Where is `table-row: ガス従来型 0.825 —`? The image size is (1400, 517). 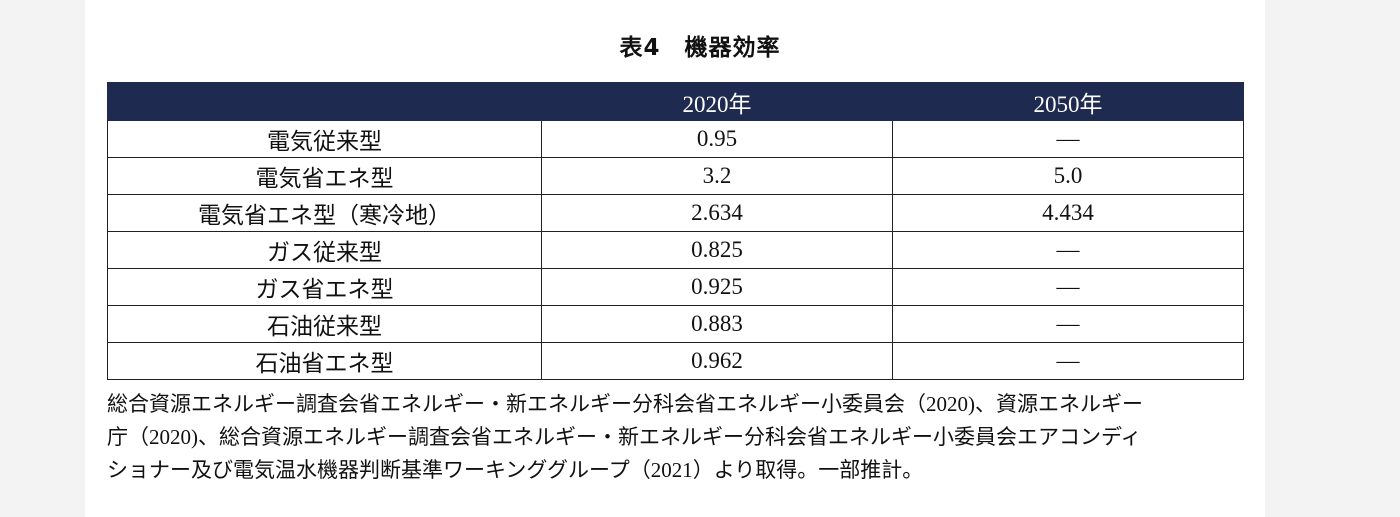
table-row: ガス従来型 0.825 — is located at coordinates (675, 250).